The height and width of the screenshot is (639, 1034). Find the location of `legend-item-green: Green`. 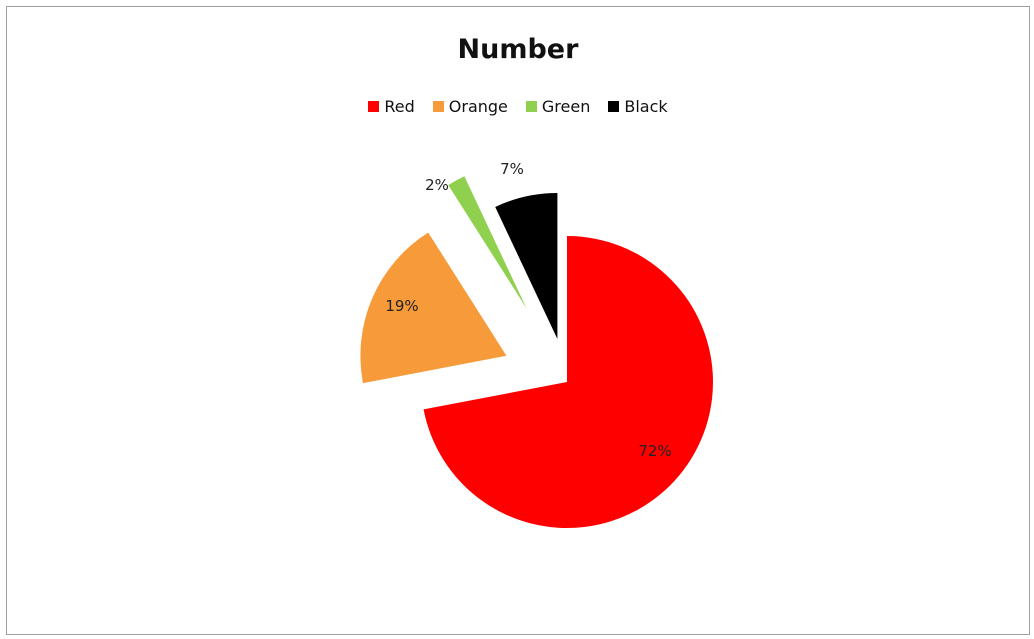

legend-item-green: Green is located at coordinates (558, 106).